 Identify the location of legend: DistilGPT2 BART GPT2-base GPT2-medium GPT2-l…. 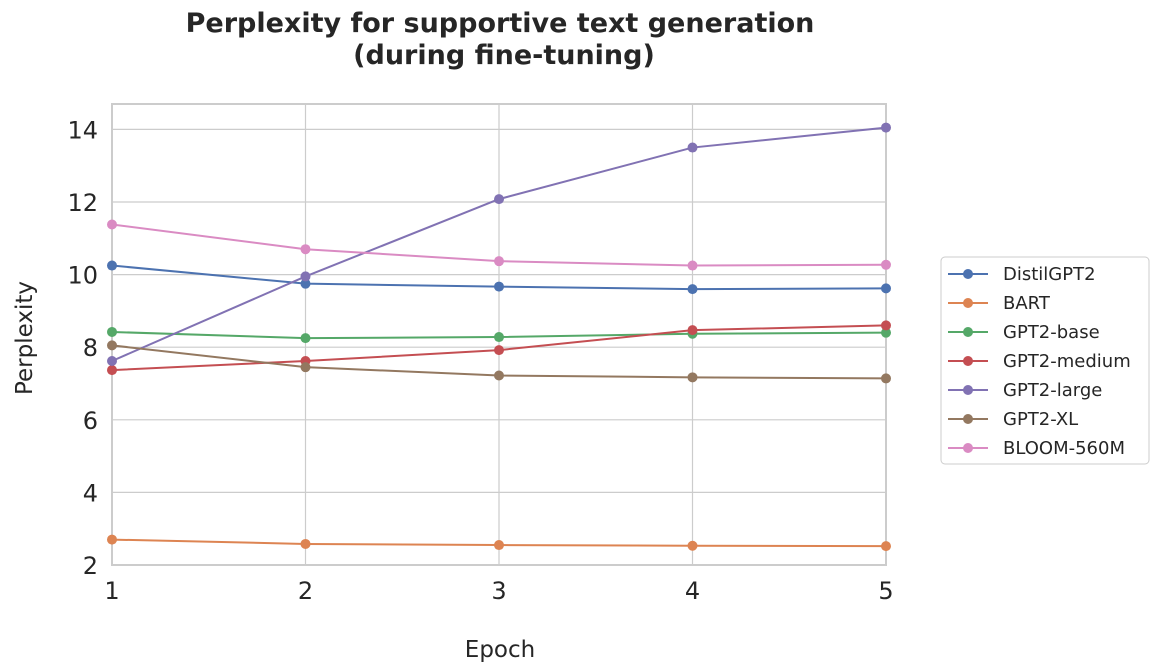
(1045, 360).